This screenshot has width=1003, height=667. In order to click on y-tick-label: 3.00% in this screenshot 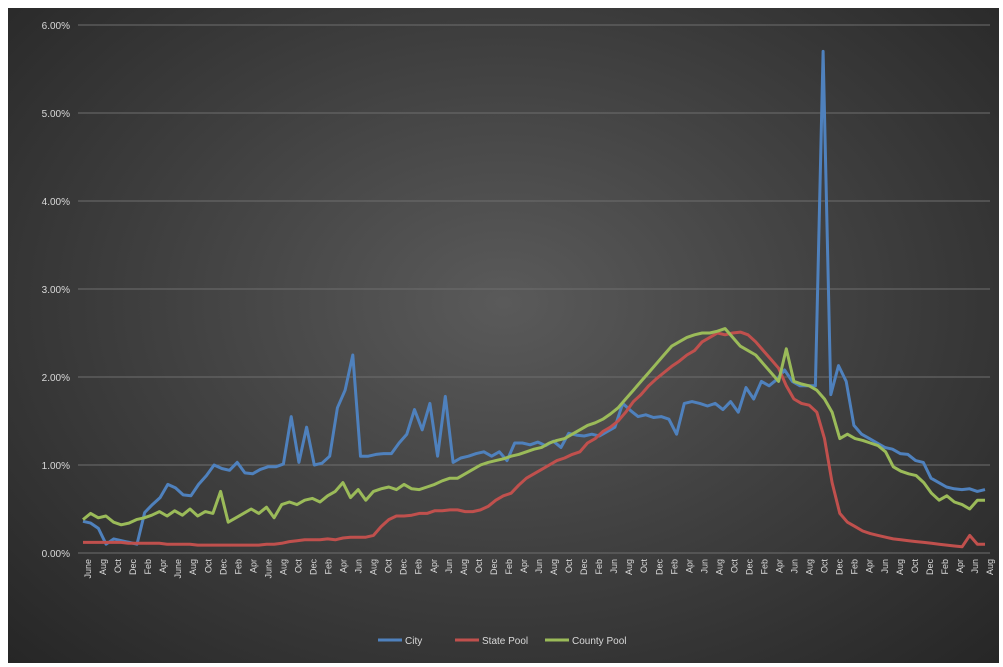, I will do `click(56, 290)`.